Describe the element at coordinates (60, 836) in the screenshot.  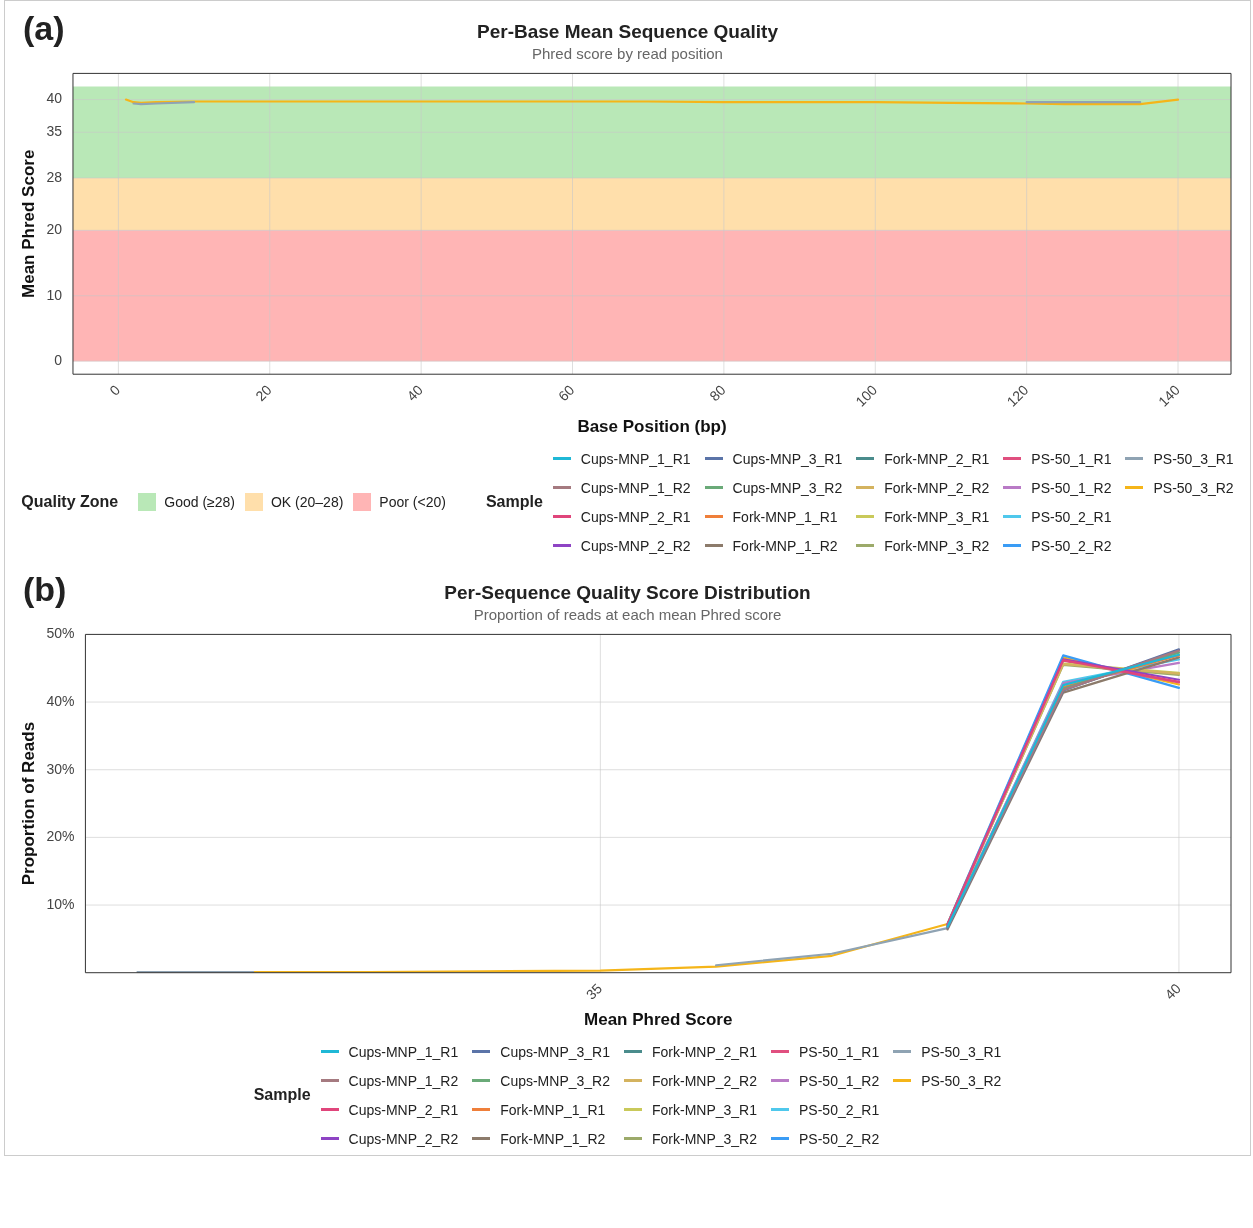
I see `y-tick-label: 20%` at that location.